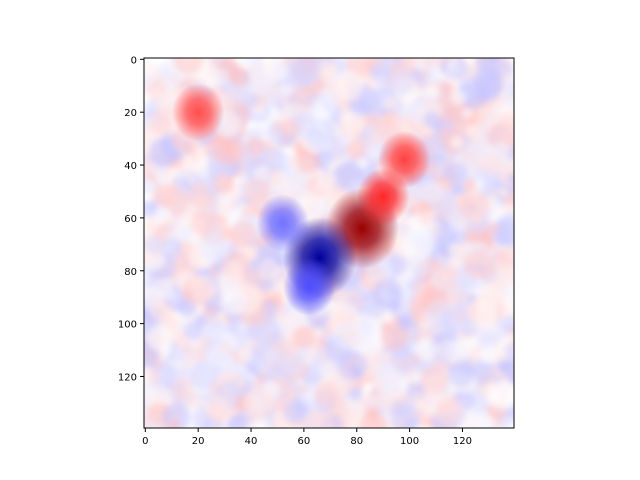 This screenshot has height=480, width=640. Describe the element at coordinates (198, 441) in the screenshot. I see `x-tick-label: 20` at that location.